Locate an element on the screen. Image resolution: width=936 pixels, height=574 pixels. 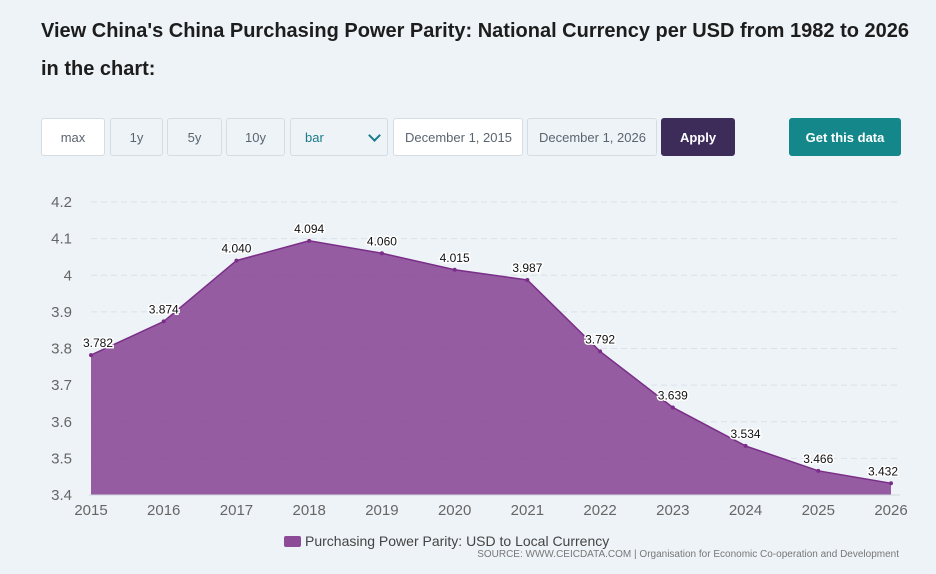
x-tick-label: 2021 is located at coordinates (527, 510).